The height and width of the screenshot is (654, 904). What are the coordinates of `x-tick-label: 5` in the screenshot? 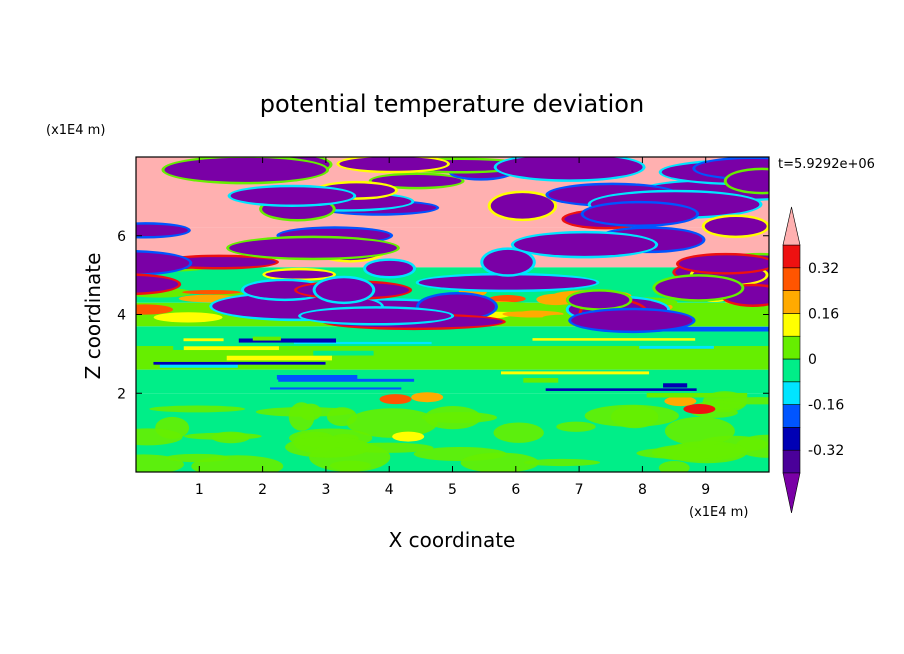 It's located at (452, 490).